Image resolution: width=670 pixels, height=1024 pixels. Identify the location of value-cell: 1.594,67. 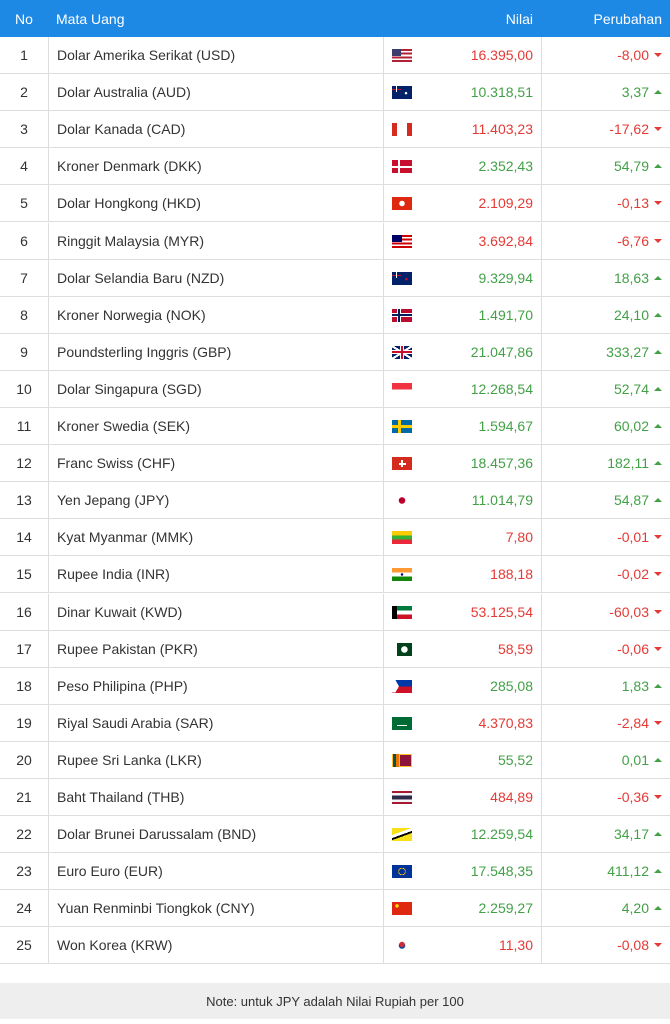
(462, 426).